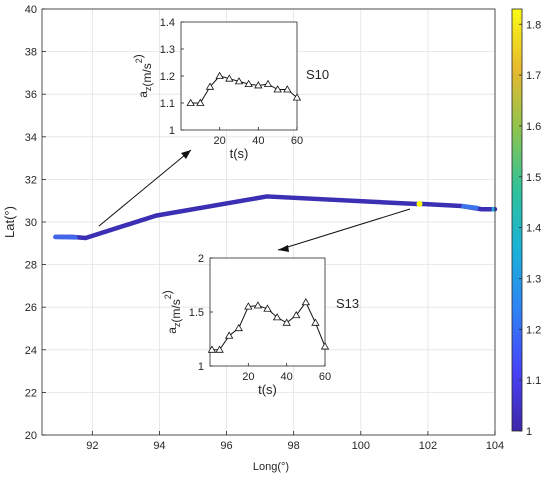 Image resolution: width=550 pixels, height=481 pixels. Describe the element at coordinates (470, 207) in the screenshot. I see `trajectory-segment-end` at that location.